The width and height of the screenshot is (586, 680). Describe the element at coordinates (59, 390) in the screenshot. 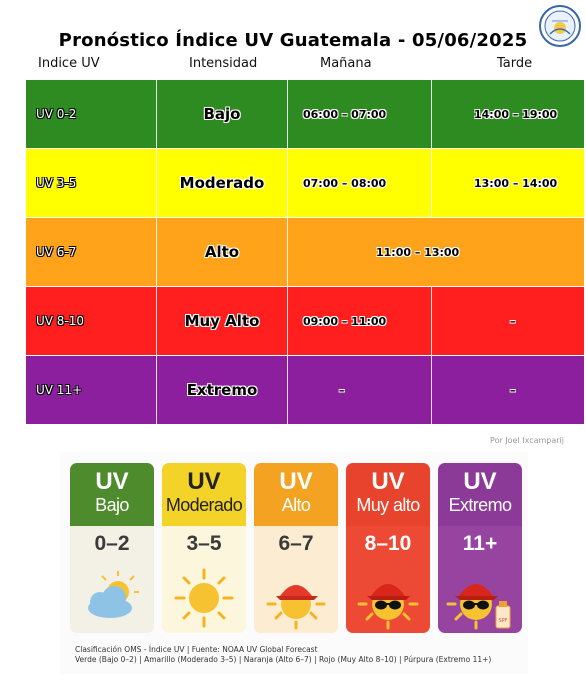

I see `uv-range-label: UV 11+` at that location.